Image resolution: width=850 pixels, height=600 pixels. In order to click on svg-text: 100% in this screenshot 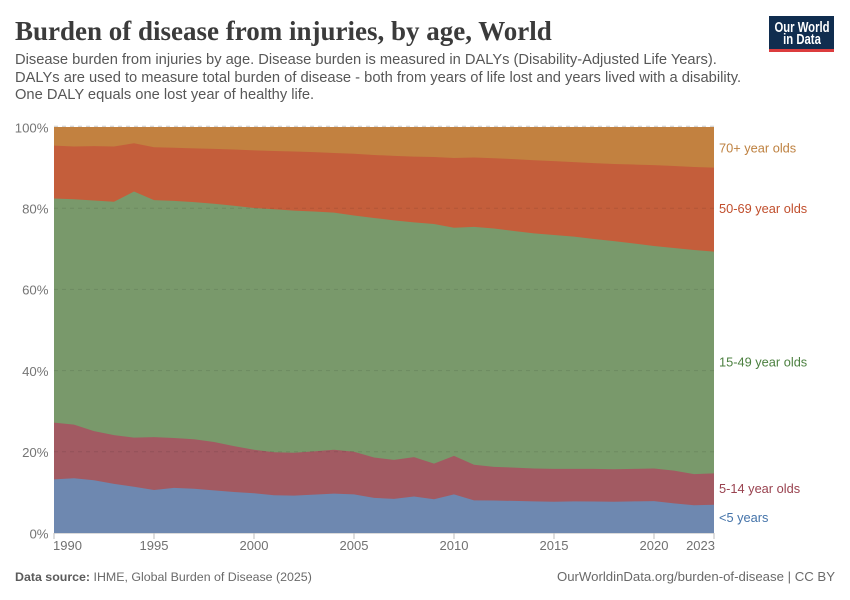, I will do `click(32, 127)`.